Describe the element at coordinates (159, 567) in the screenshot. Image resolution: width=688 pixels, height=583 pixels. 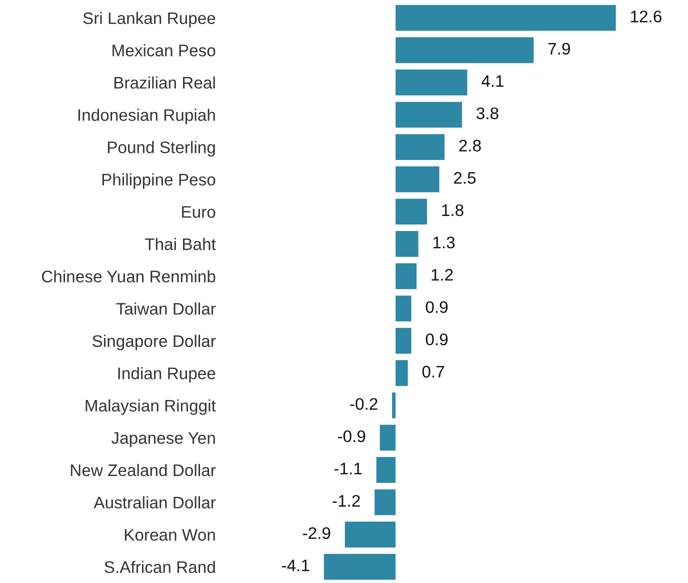
I see `y-tick-label: S.African Rand` at that location.